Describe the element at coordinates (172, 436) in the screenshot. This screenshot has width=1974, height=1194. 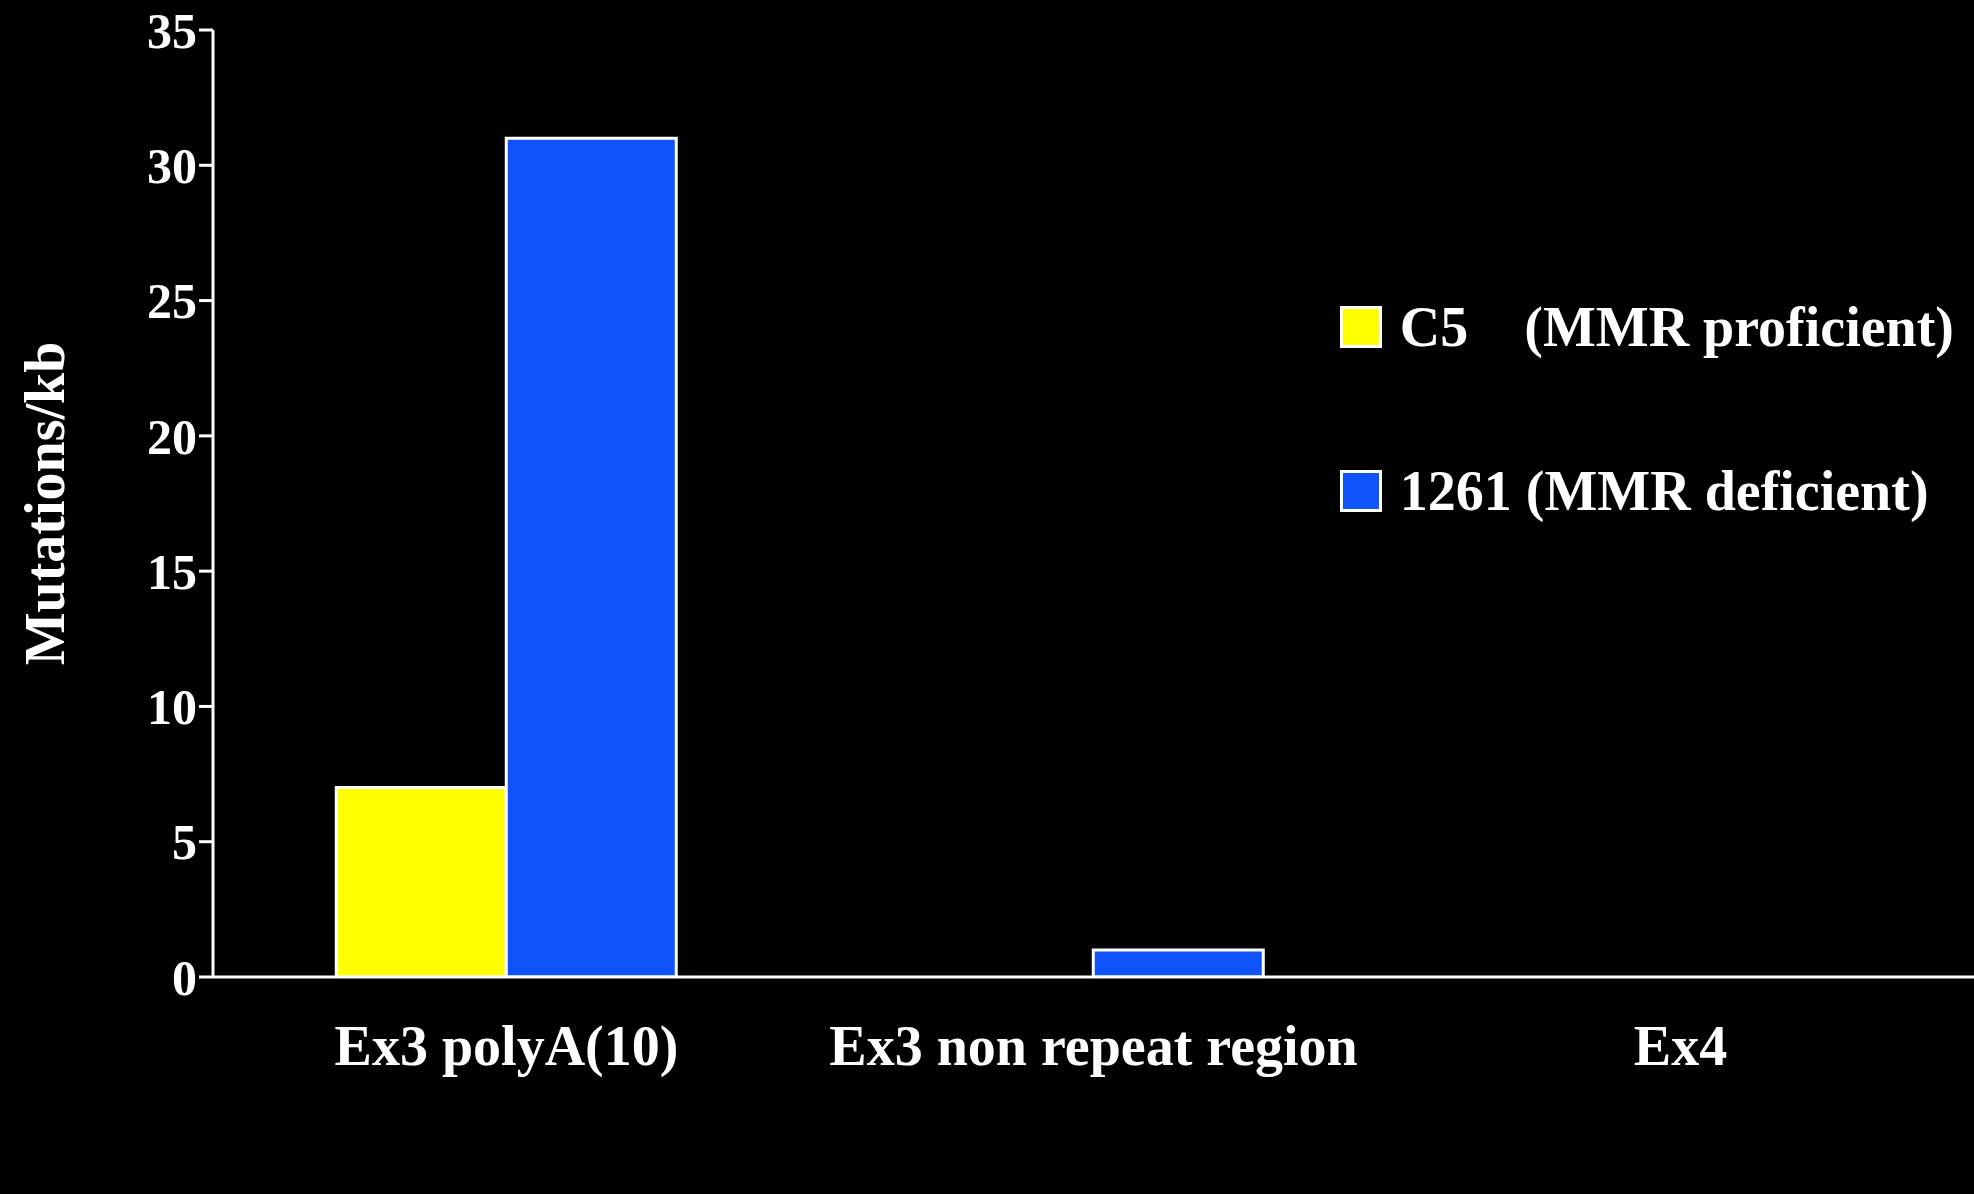
I see `y-tick-label: 20` at that location.